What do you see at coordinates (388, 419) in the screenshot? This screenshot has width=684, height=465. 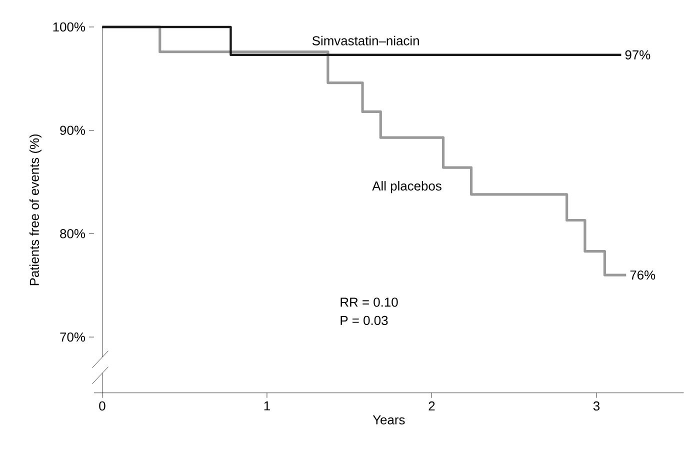 I see `x-axis-title: Years` at bounding box center [388, 419].